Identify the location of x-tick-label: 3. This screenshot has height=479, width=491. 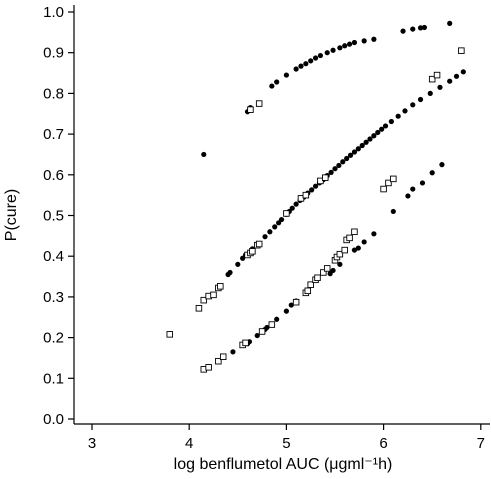
(92, 443).